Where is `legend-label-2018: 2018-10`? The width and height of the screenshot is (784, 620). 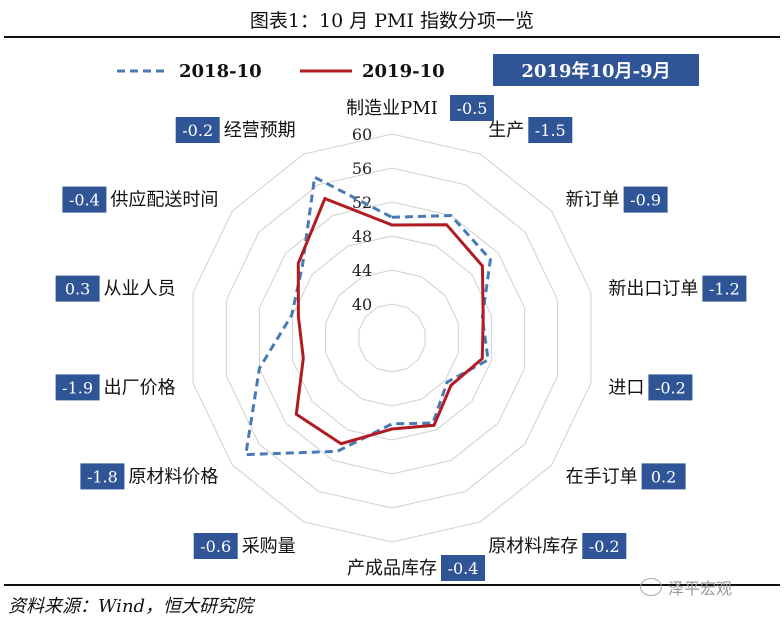 legend-label-2018: 2018-10 is located at coordinates (220, 71).